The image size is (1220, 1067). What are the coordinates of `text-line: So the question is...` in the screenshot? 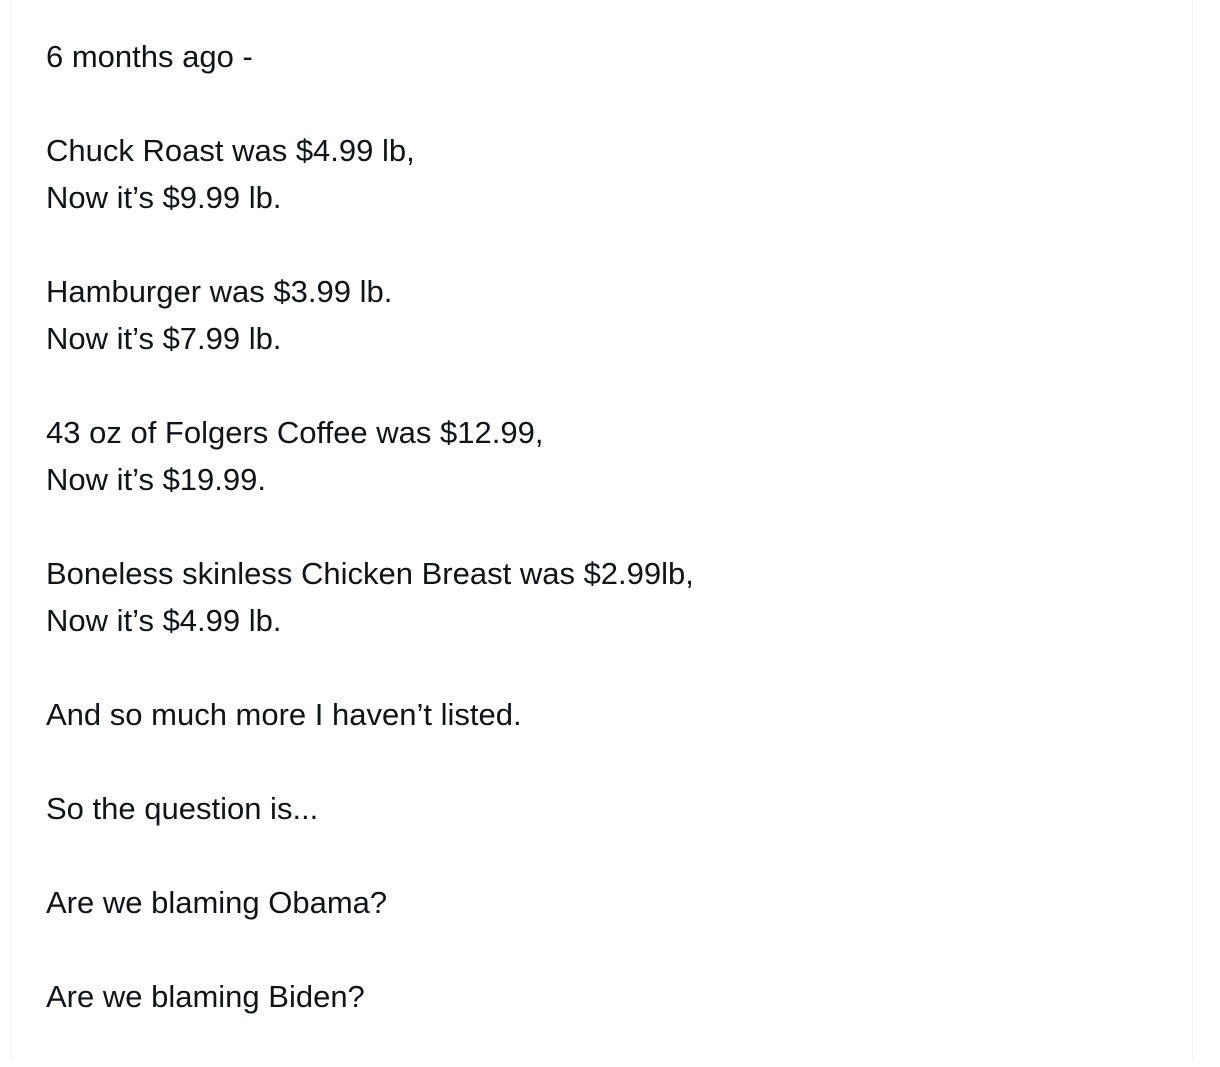 It's located at (182, 808).